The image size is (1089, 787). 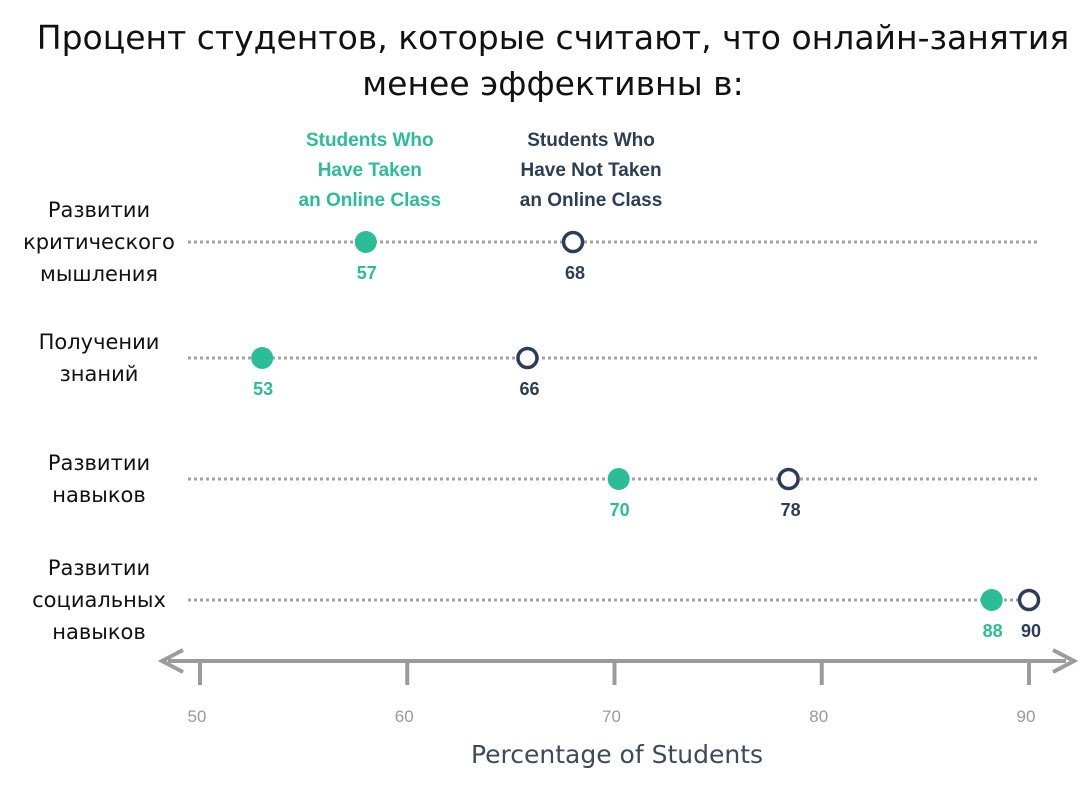 What do you see at coordinates (591, 200) in the screenshot?
I see `legend-entry-2-line-3: an Online Class` at bounding box center [591, 200].